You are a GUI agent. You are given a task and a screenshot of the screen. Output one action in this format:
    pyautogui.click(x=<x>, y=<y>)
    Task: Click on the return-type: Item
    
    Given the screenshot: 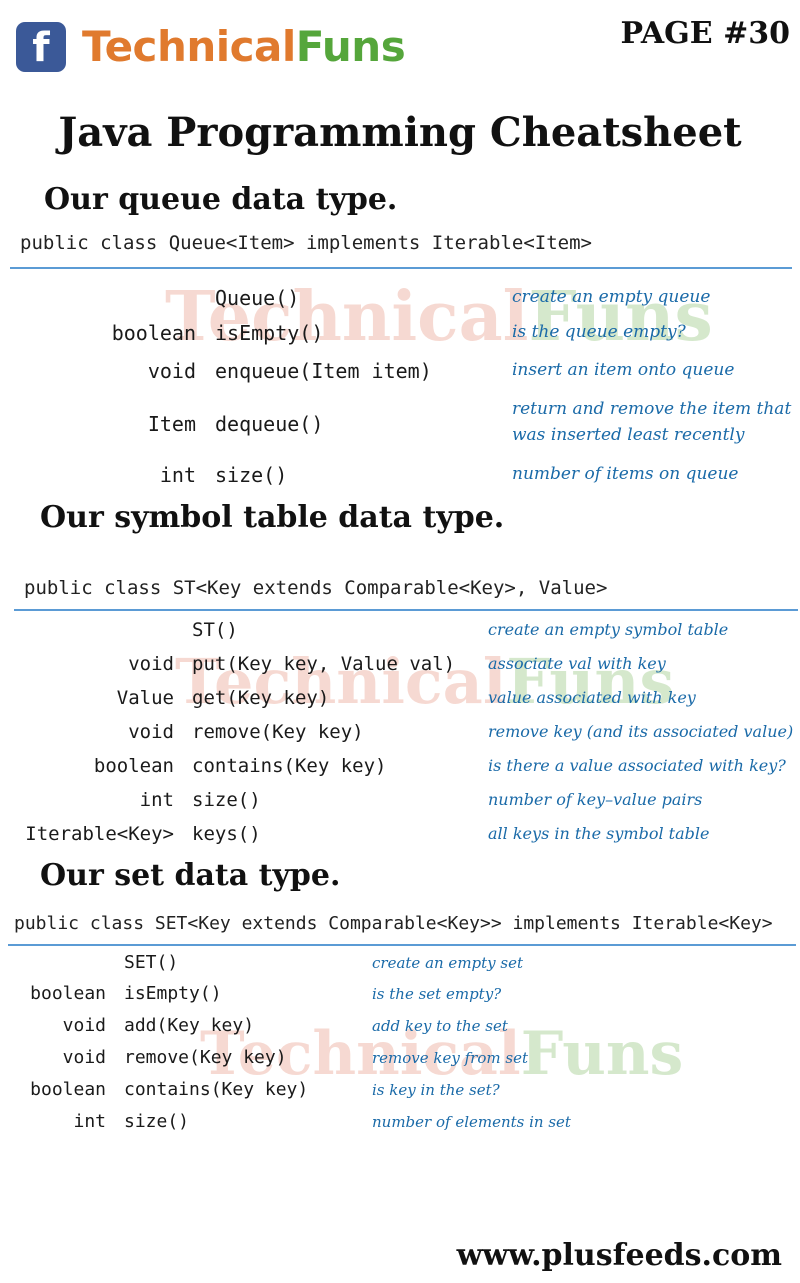 What is the action you would take?
    pyautogui.click(x=171, y=424)
    